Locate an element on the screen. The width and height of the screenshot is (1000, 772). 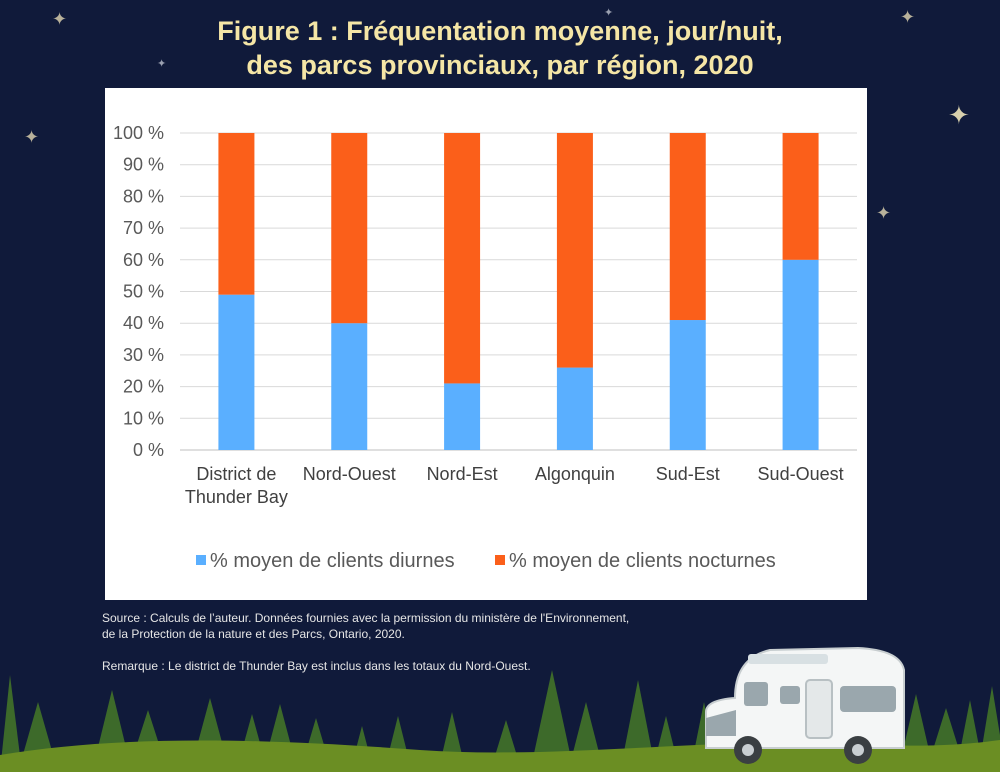
x-tick-label: Thunder Bay is located at coordinates (236, 497).